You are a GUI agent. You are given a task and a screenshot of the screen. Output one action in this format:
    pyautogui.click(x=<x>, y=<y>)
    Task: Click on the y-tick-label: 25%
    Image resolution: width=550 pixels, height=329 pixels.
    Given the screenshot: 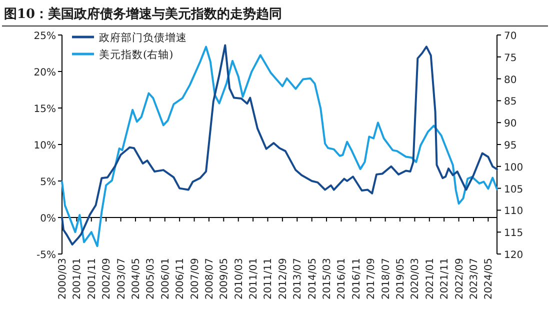 What is the action you would take?
    pyautogui.click(x=45, y=36)
    